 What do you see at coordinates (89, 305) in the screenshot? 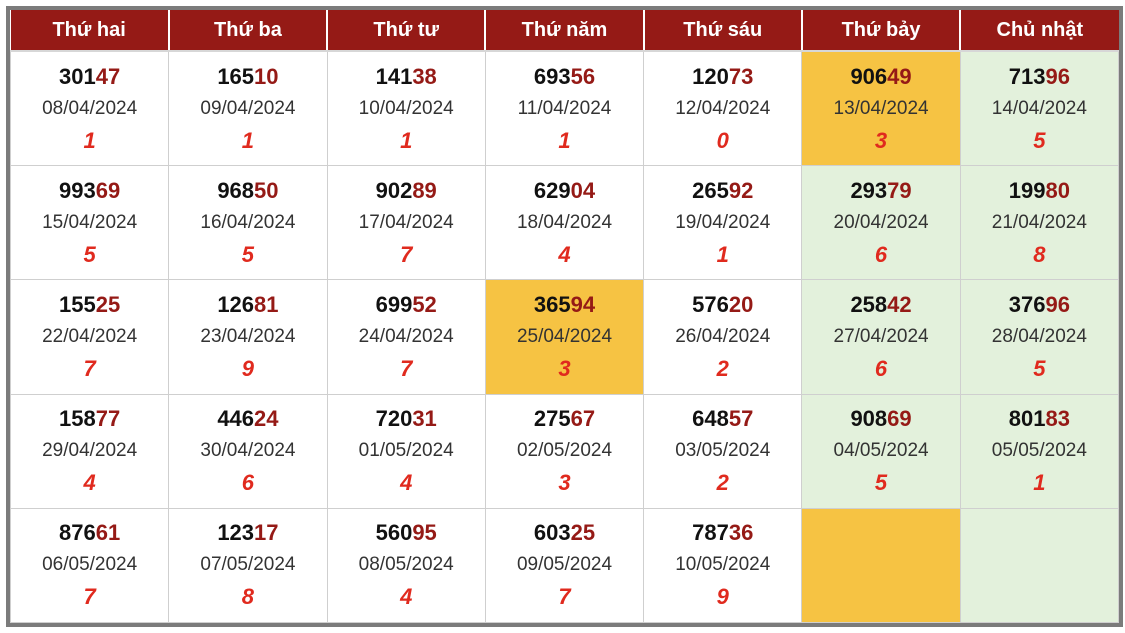
I see `result-number: 15525` at bounding box center [89, 305].